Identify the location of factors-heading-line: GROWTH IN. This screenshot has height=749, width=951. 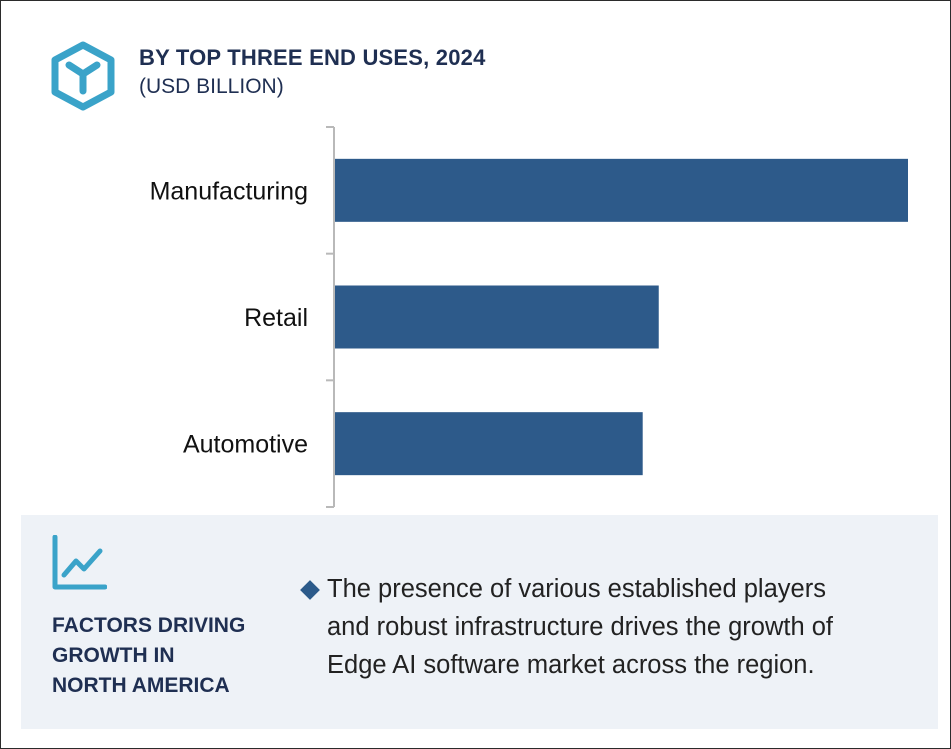
(113, 655).